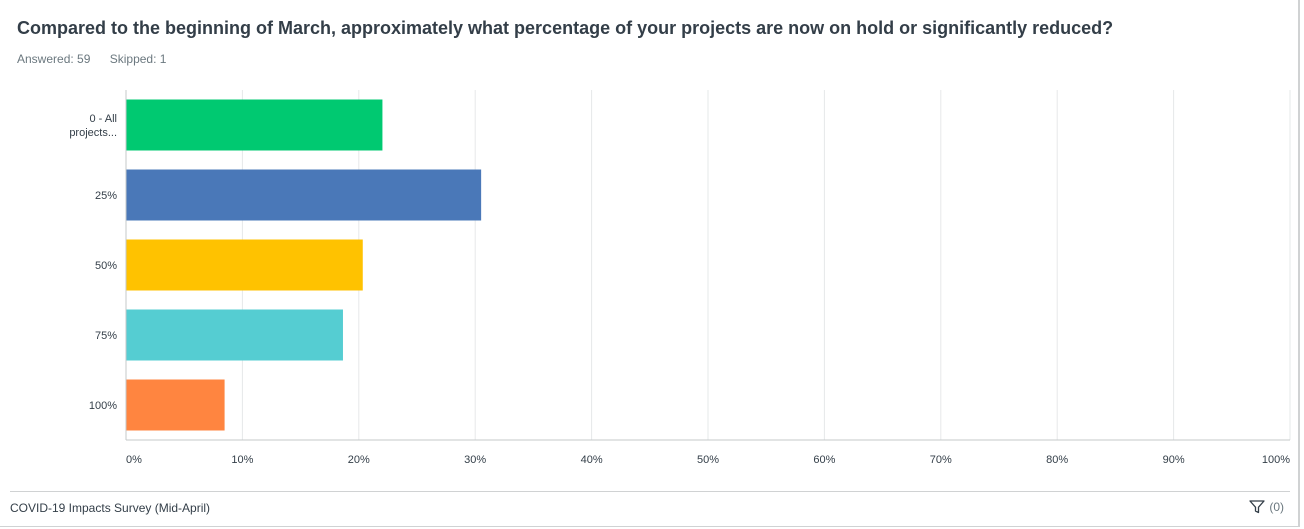 The width and height of the screenshot is (1304, 529). What do you see at coordinates (242, 460) in the screenshot?
I see `x-tick-label: 10%` at bounding box center [242, 460].